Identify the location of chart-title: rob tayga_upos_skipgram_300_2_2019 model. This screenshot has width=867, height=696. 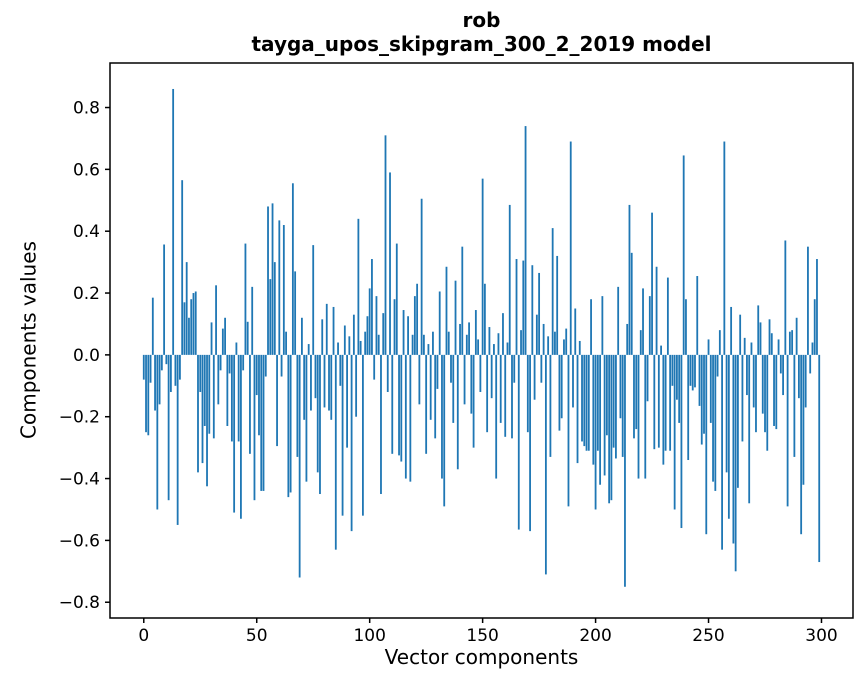
(481, 32).